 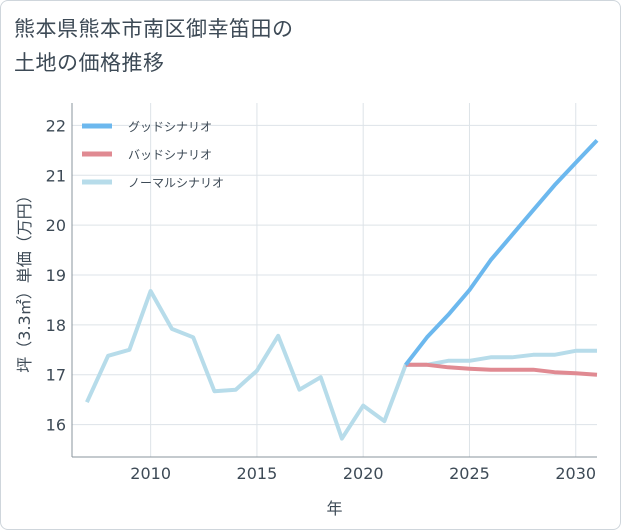 What do you see at coordinates (150, 473) in the screenshot?
I see `x-tick-label: 2010` at bounding box center [150, 473].